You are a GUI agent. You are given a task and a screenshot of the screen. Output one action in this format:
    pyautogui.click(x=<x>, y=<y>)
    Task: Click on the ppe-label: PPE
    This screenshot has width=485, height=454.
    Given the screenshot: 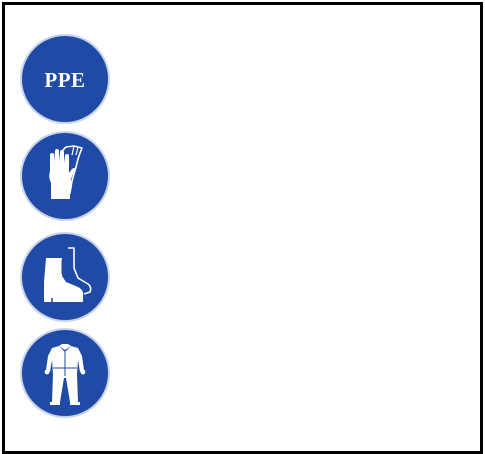 What is the action you would take?
    pyautogui.click(x=65, y=79)
    